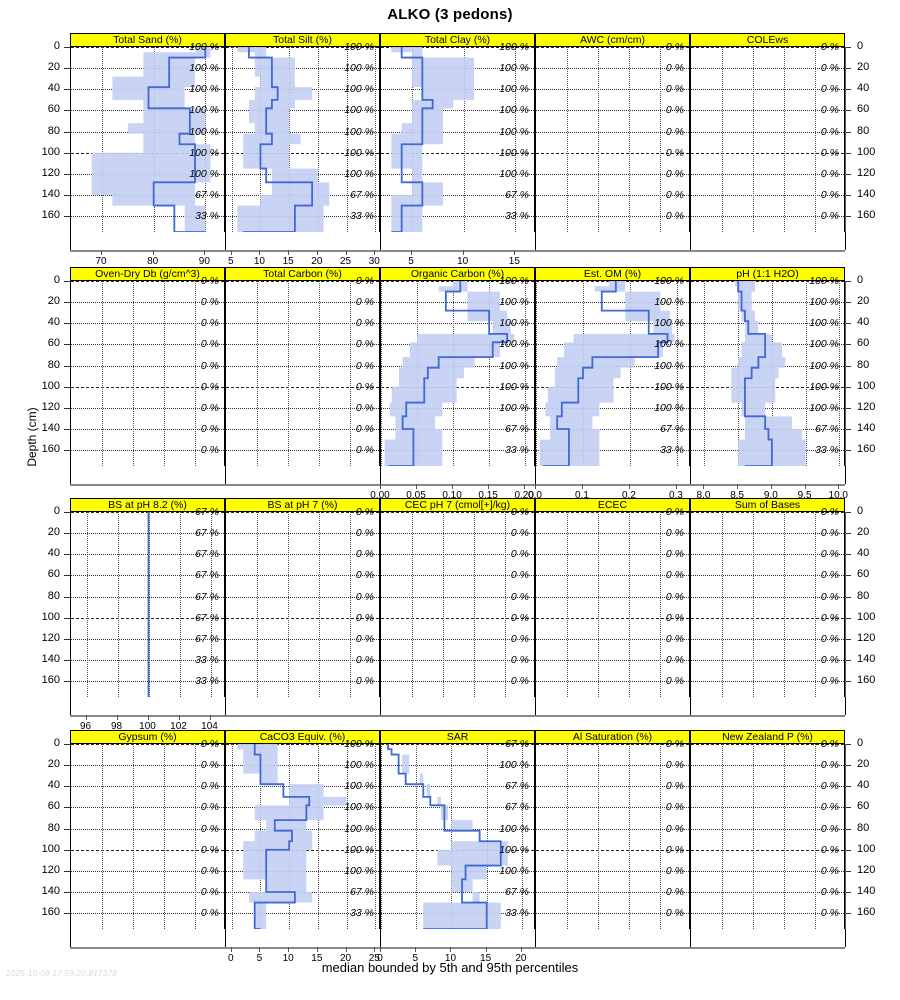 The image size is (900, 1000). What do you see at coordinates (50, 891) in the screenshot?
I see `depth-tick-label-left: 140` at bounding box center [50, 891].